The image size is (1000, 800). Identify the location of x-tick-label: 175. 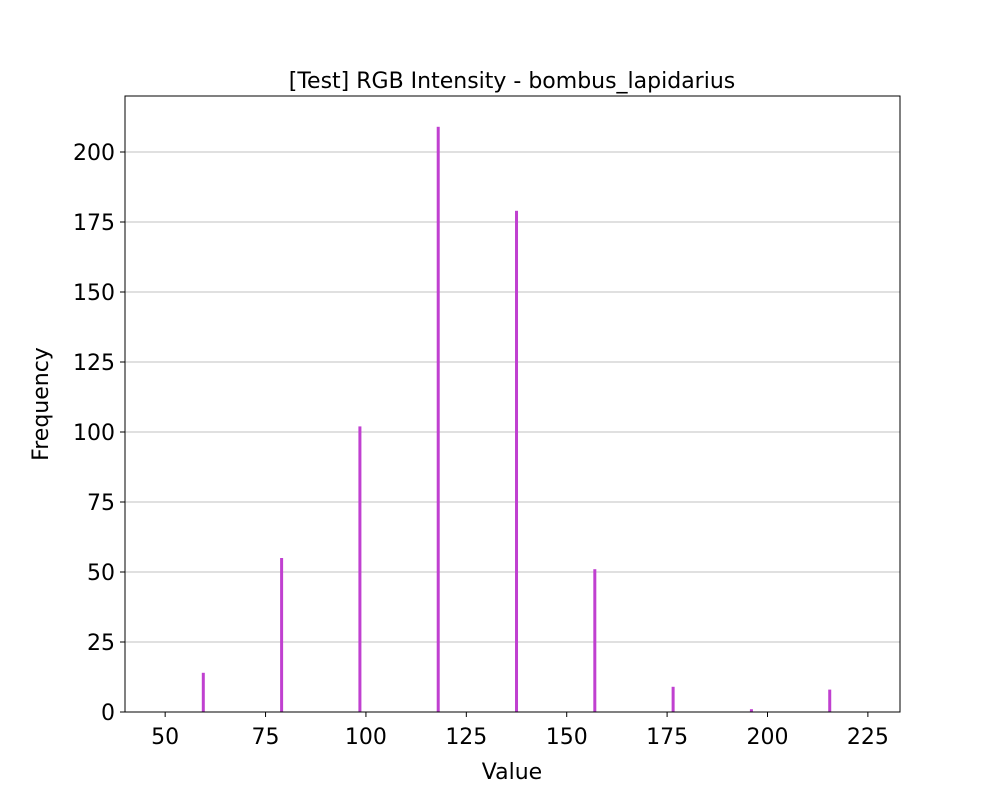
(667, 737).